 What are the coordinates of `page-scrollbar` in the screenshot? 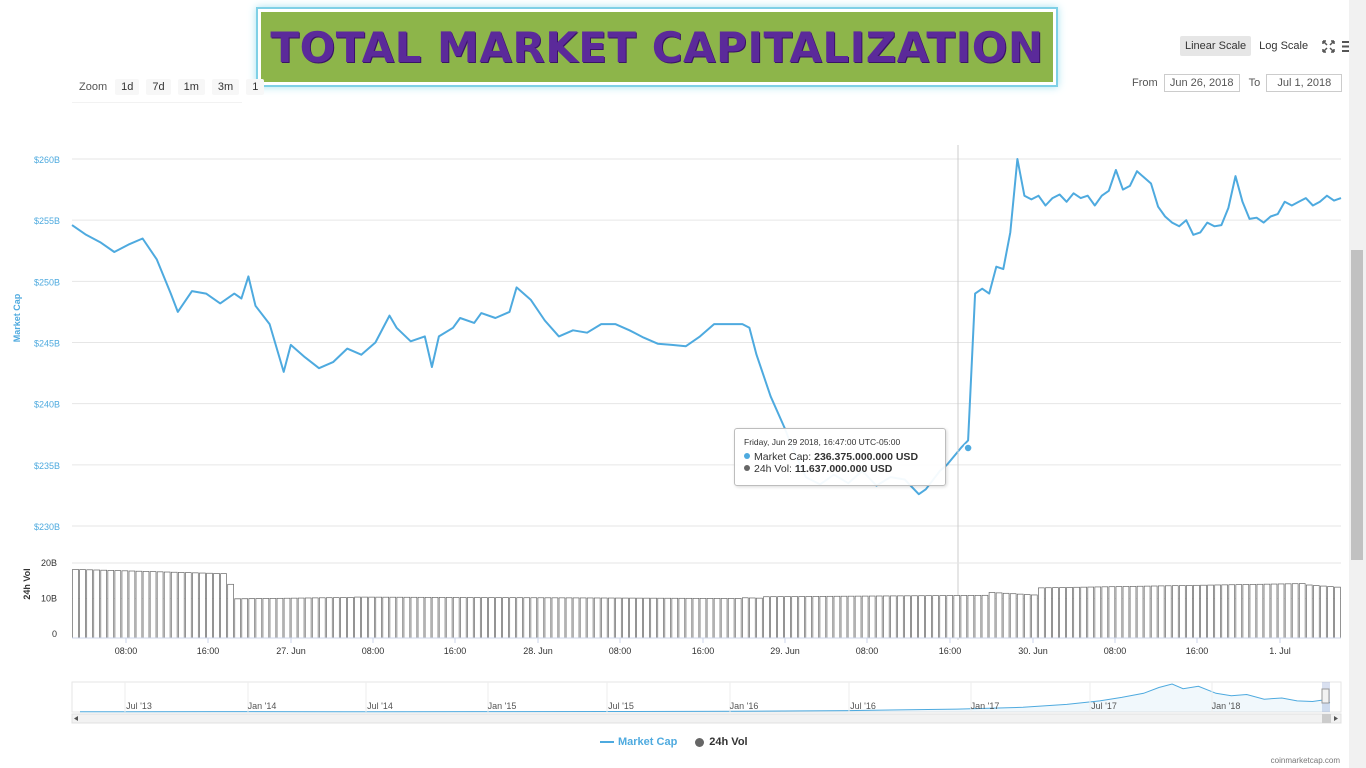 It's located at (1357, 384).